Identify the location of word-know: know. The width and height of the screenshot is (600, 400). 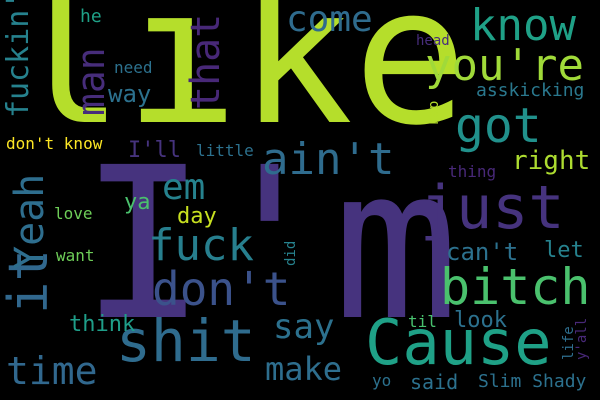
(523, 25).